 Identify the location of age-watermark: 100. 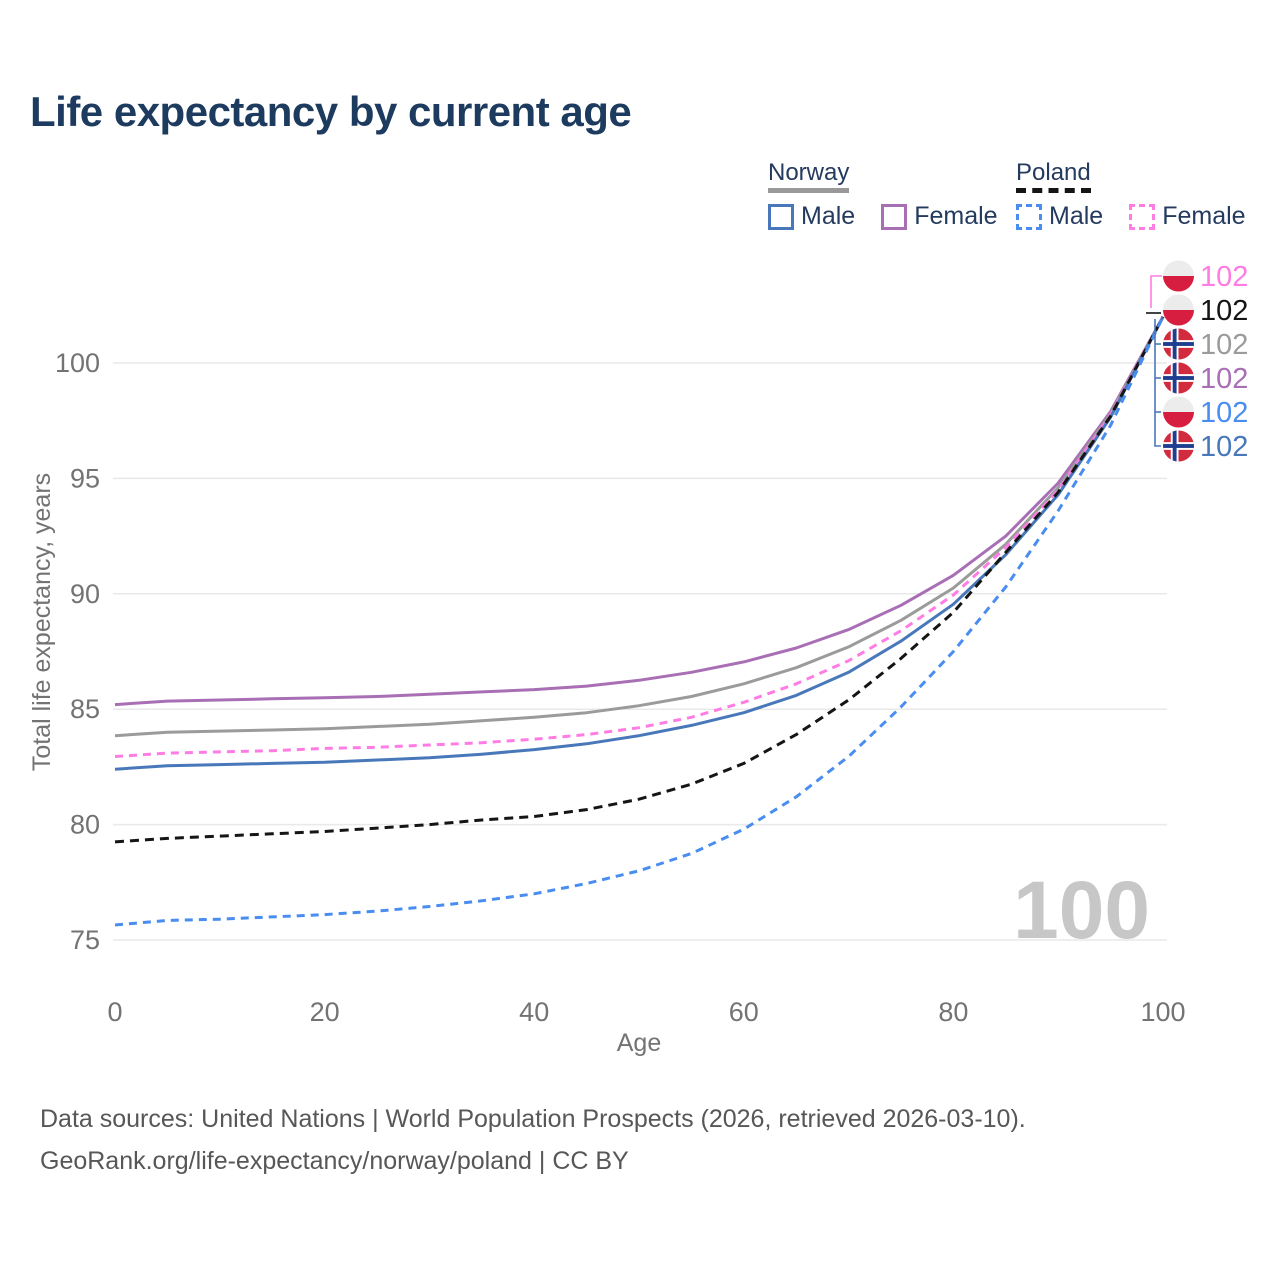
(1081, 910).